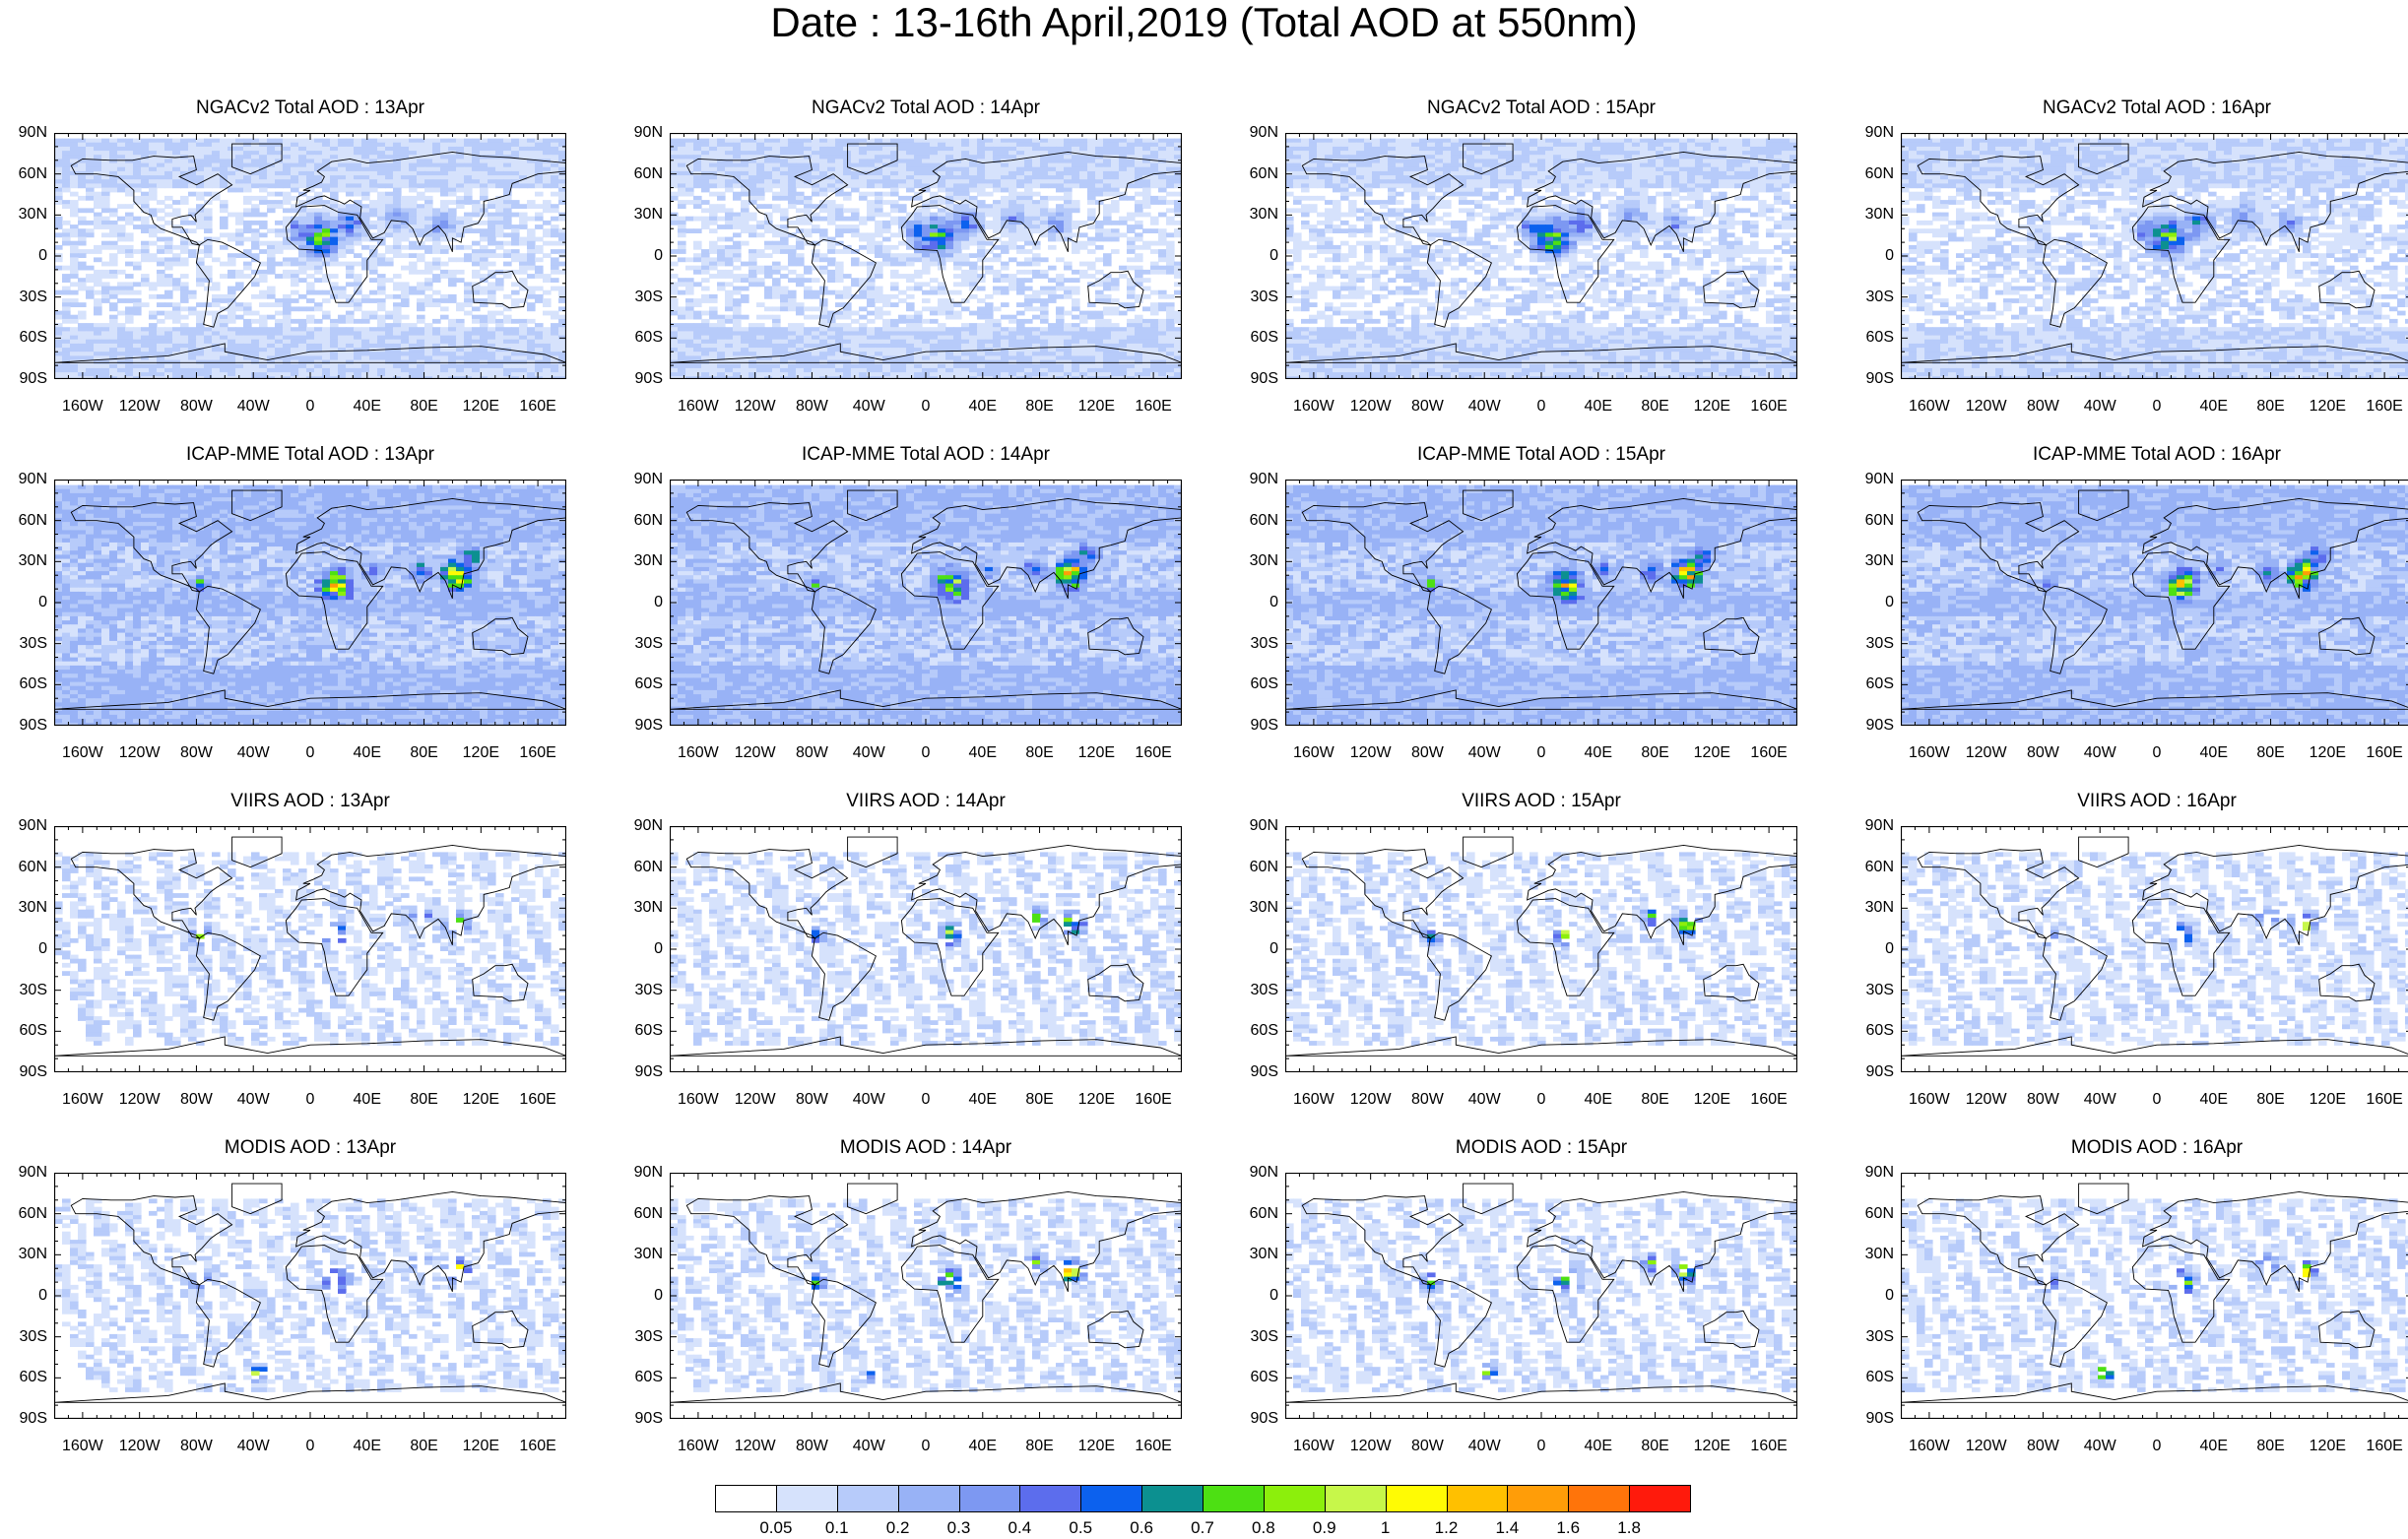 The width and height of the screenshot is (2408, 1539). Describe the element at coordinates (1629, 1528) in the screenshot. I see `colorbar-label: 1.8` at that location.